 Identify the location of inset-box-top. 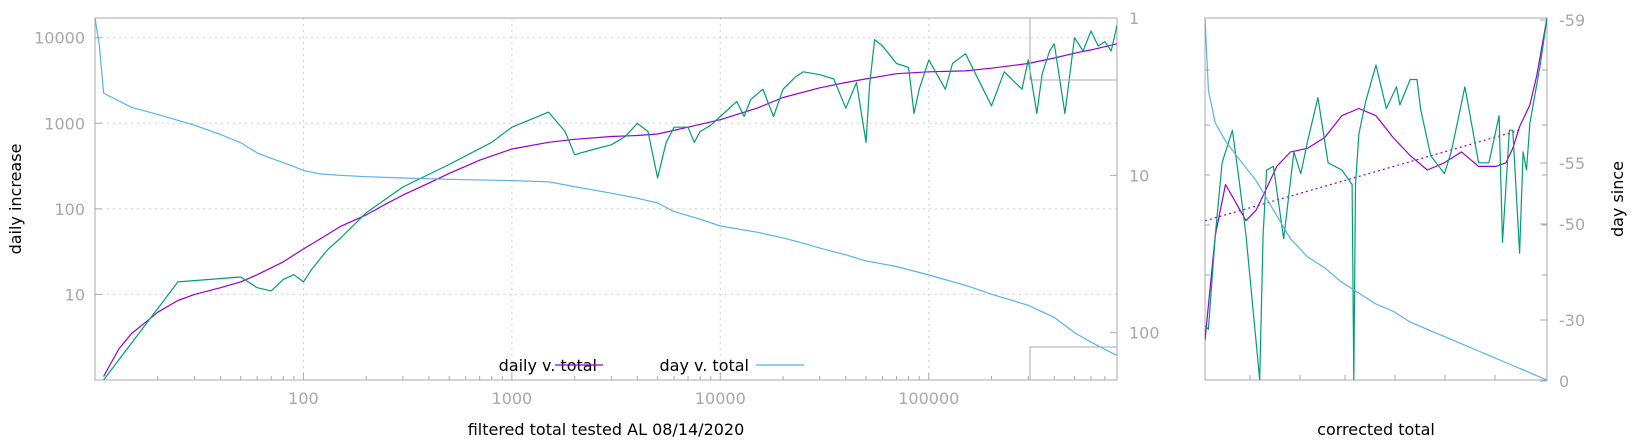
(1073, 49).